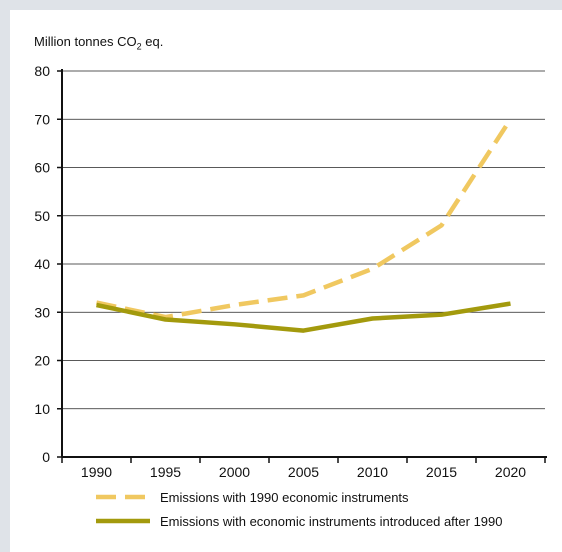 The width and height of the screenshot is (562, 552). What do you see at coordinates (96, 472) in the screenshot?
I see `x-tick-label-1990: 1990` at bounding box center [96, 472].